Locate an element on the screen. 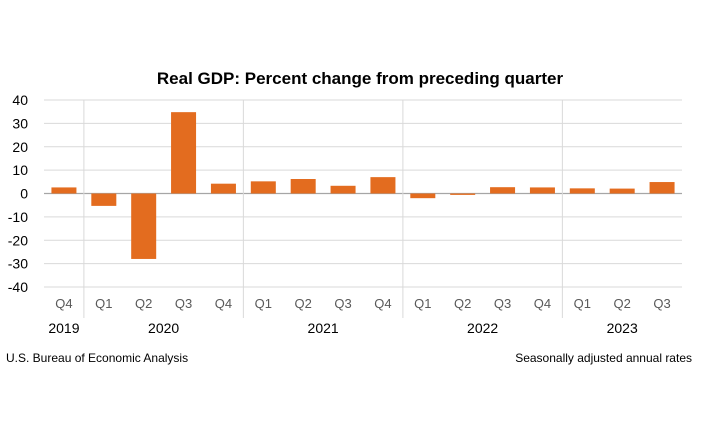  y-tick-label: -40 is located at coordinates (18, 287).